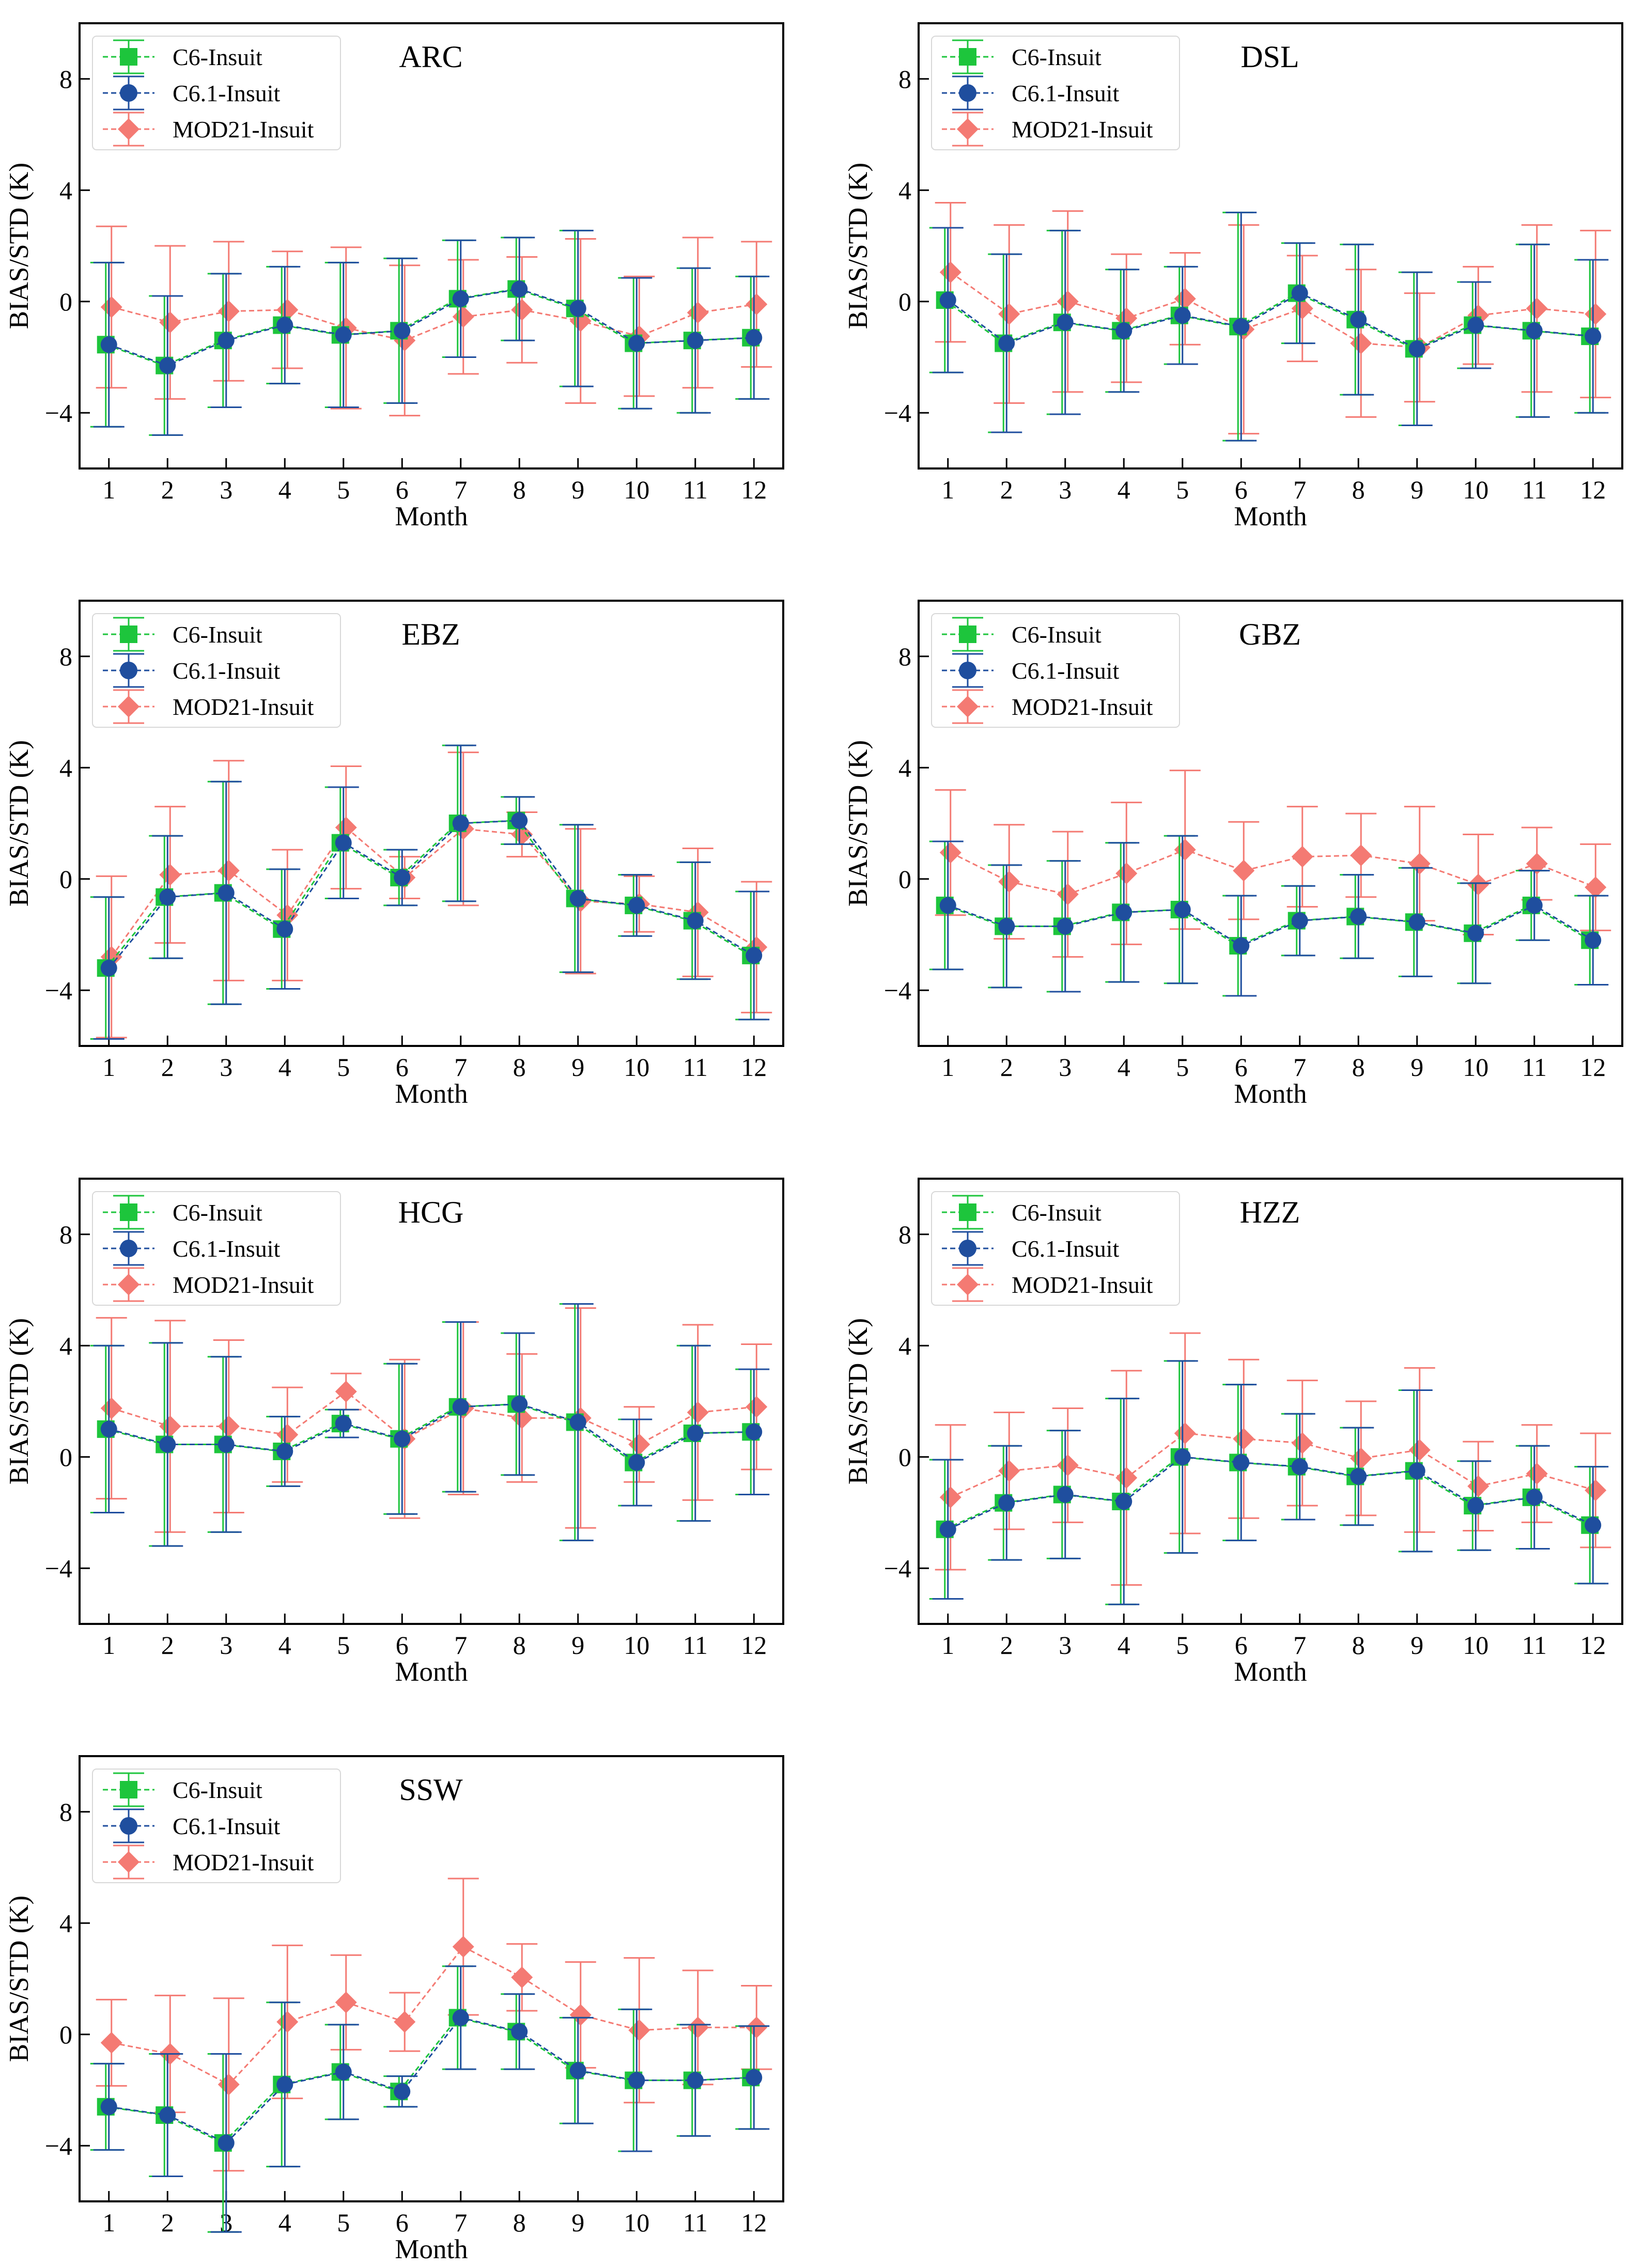 This screenshot has width=1629, height=2268. I want to click on x-tick-label: 7, so click(460, 489).